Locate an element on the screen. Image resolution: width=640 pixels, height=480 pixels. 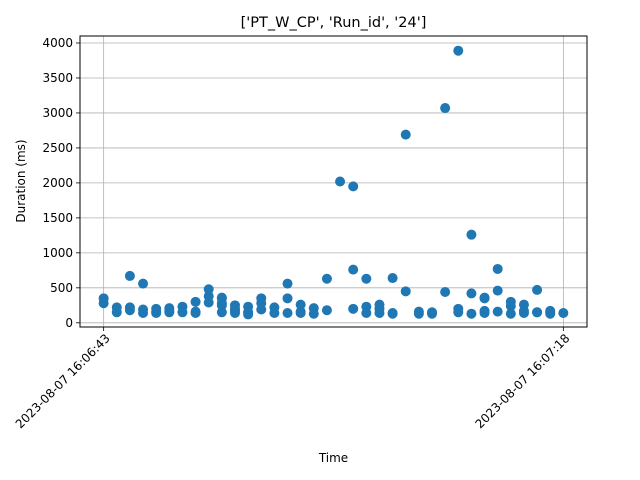
y-tick-label: 500 is located at coordinates (61, 288).